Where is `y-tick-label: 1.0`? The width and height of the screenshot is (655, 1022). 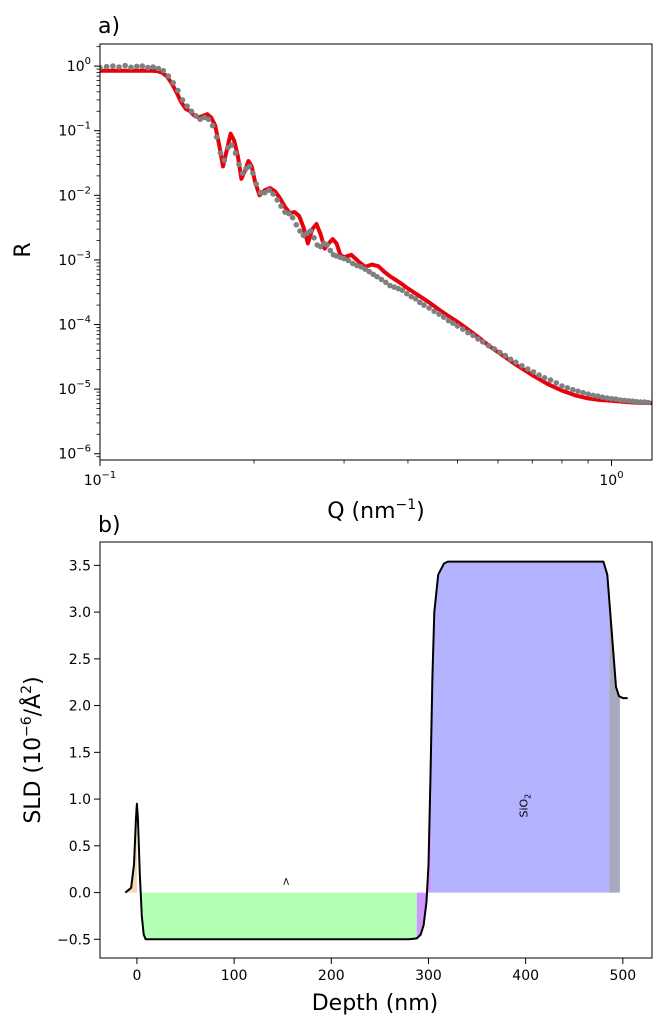
y-tick-label: 1.0 is located at coordinates (80, 800).